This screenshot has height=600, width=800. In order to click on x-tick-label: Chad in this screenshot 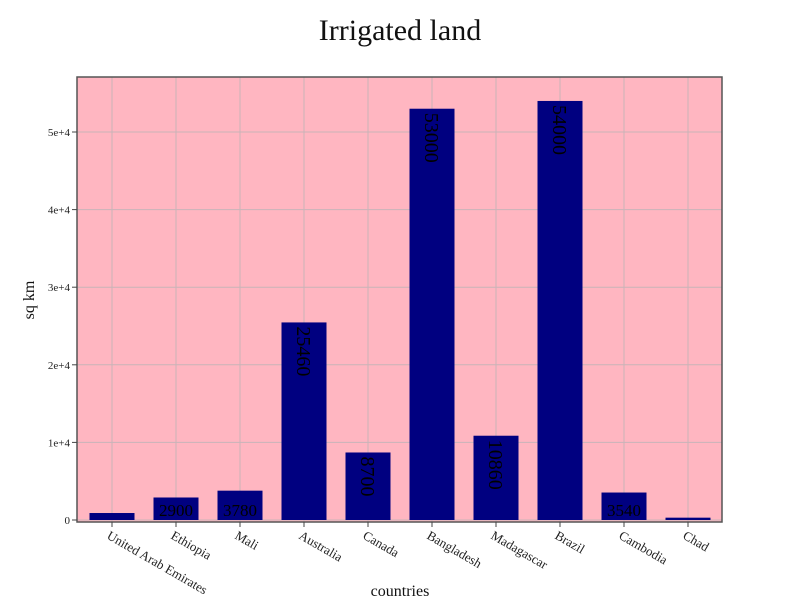, I will do `click(697, 541)`.